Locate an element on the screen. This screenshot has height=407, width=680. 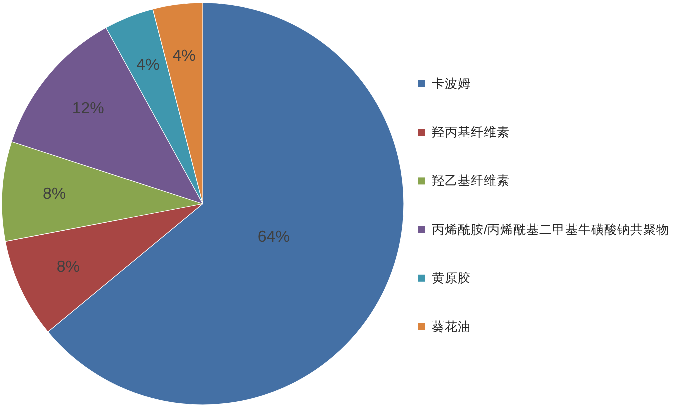
legend-label: 羟丙基纤维素 is located at coordinates (471, 133).